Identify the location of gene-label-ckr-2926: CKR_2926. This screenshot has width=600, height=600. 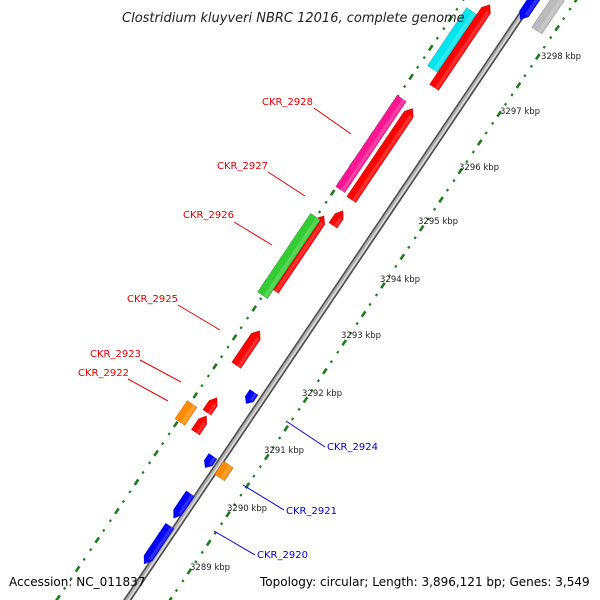
(208, 215).